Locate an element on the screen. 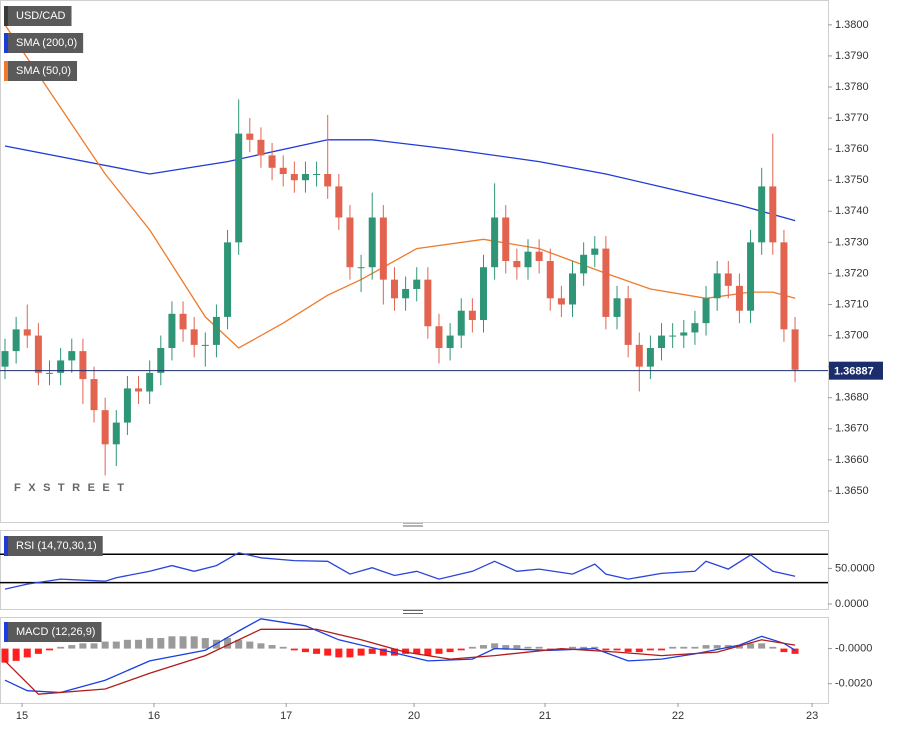 The height and width of the screenshot is (729, 898). legend-entry: RSI (14,70,30,1) is located at coordinates (53, 546).